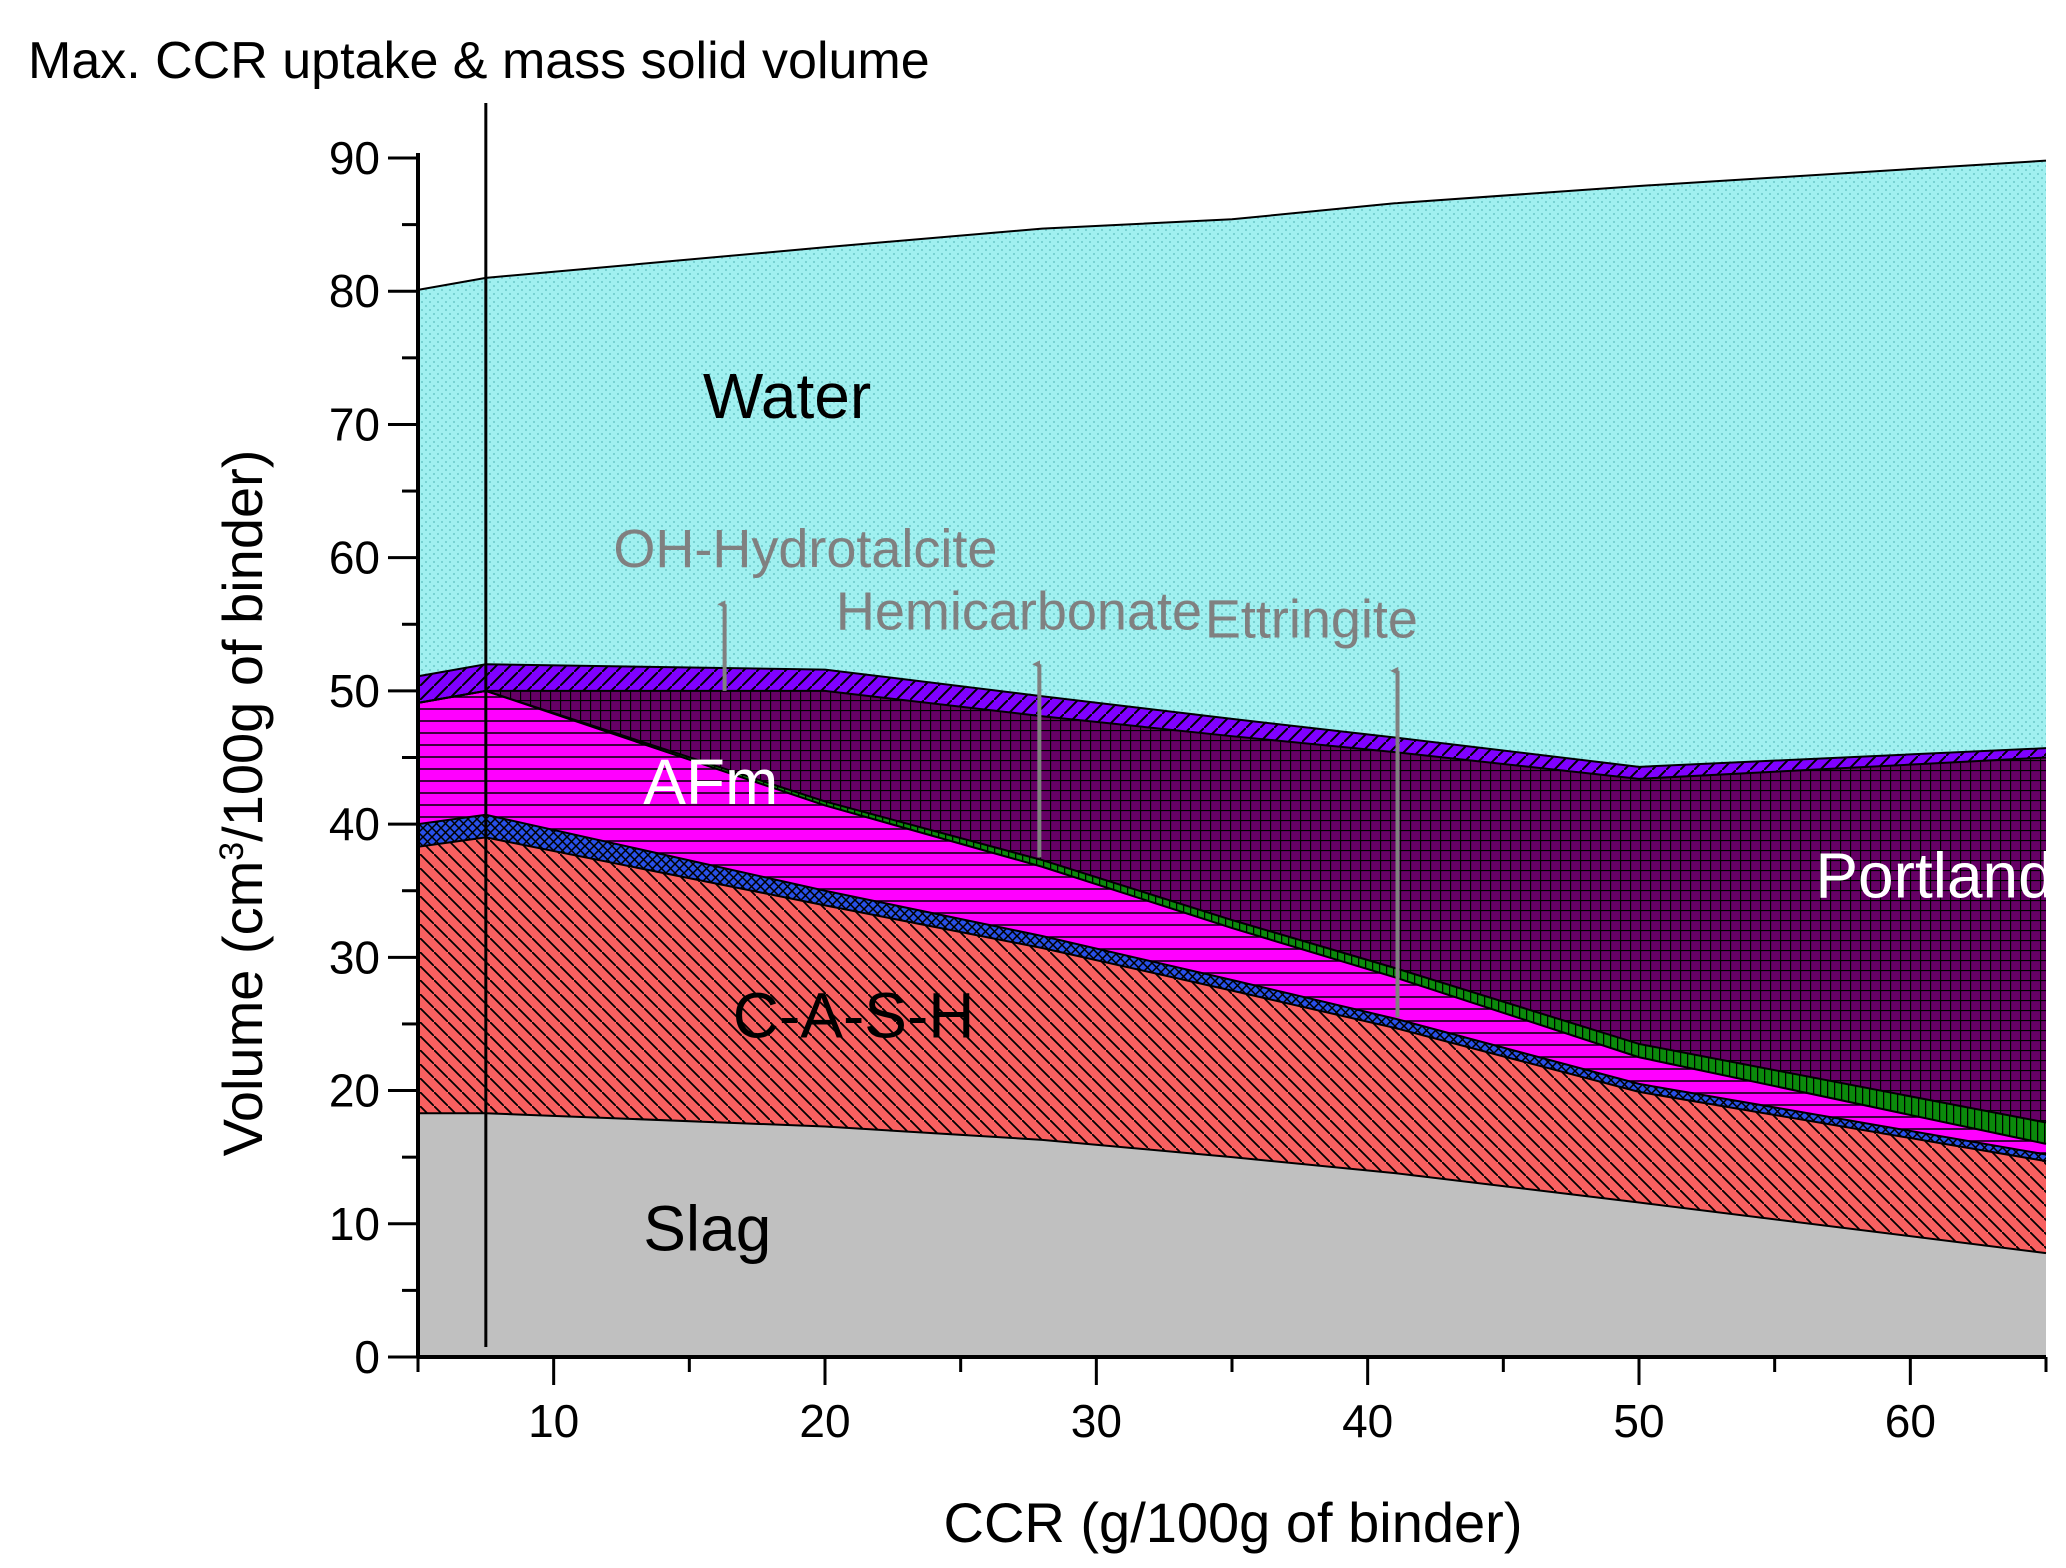 The height and width of the screenshot is (1568, 2066). Describe the element at coordinates (242, 1009) in the screenshot. I see `y-axis-label-main: Volume (cm` at that location.